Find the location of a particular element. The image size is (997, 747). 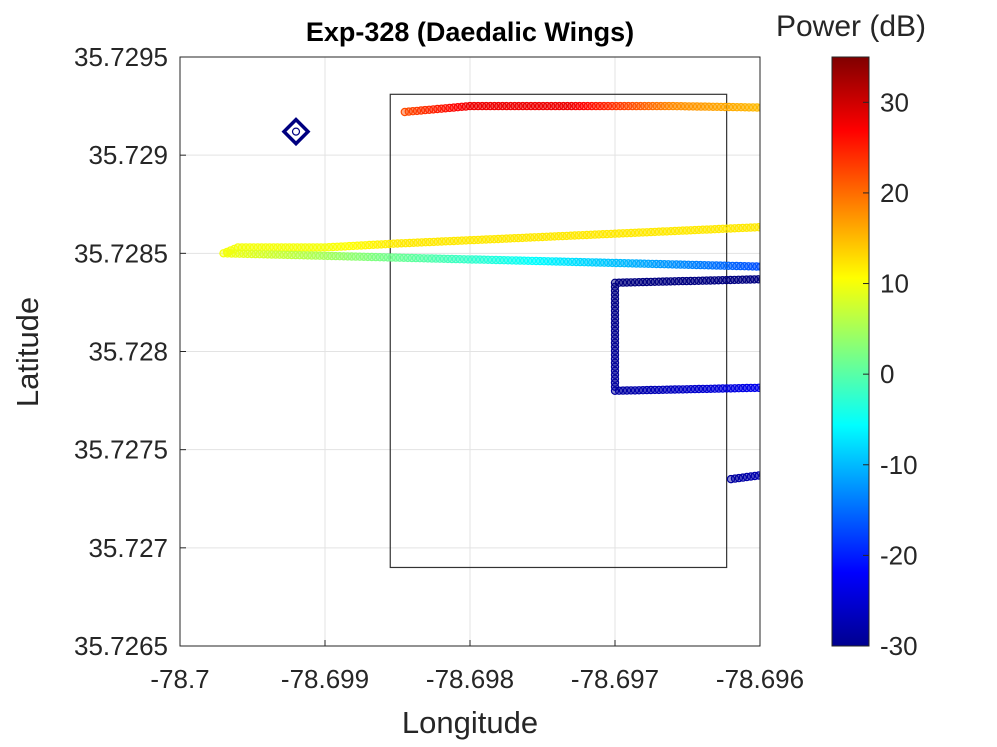

x-tick-label: -78.699 is located at coordinates (325, 679).